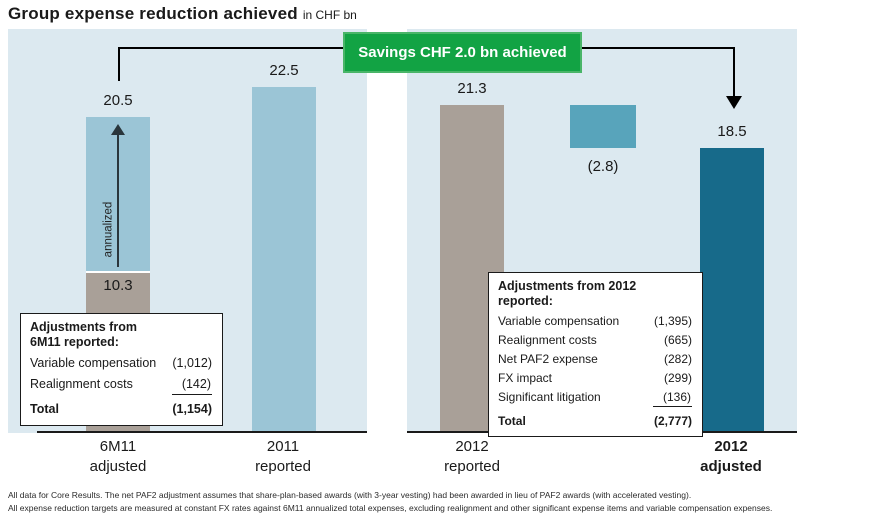  I want to click on down-arrow-icon, so click(734, 102).